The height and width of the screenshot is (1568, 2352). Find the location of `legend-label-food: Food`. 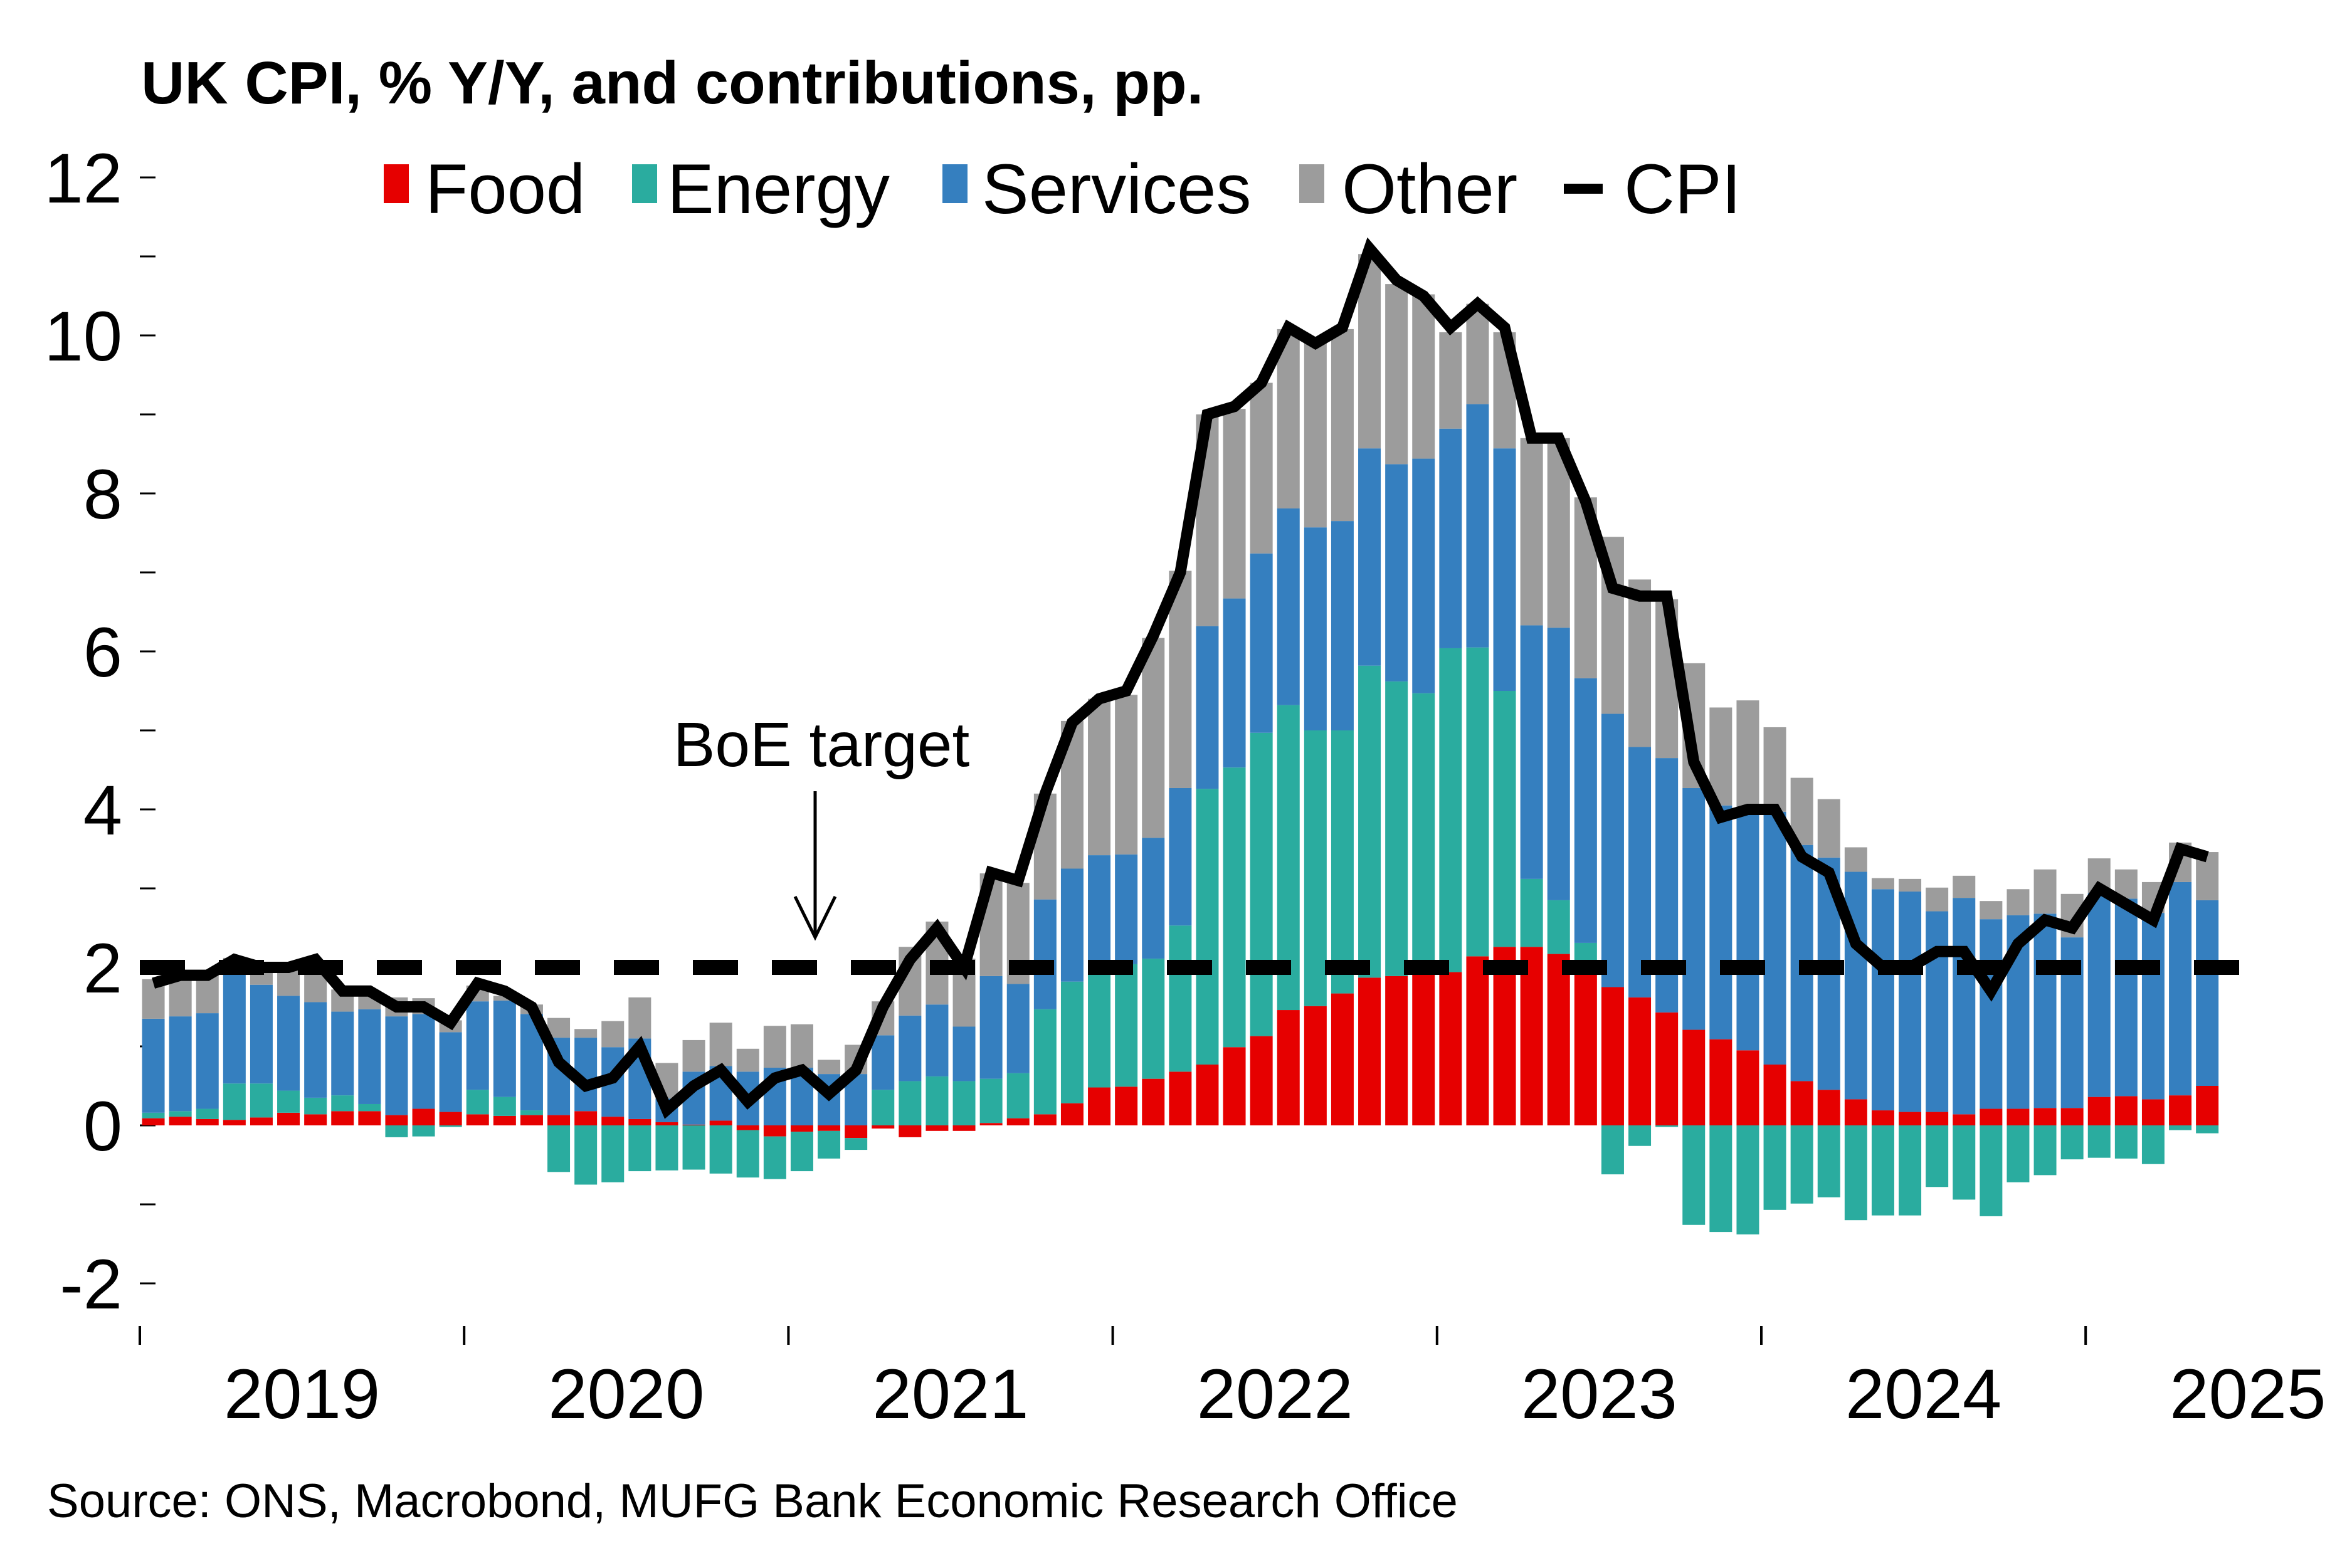

legend-label-food: Food is located at coordinates (505, 189).